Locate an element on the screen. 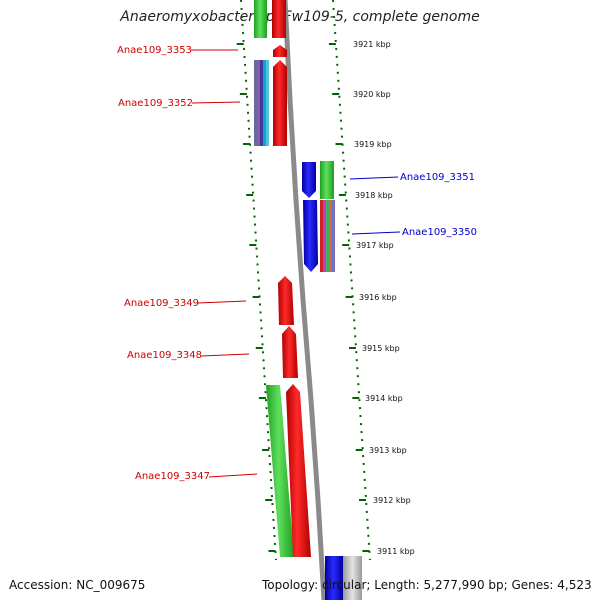 This screenshot has height=600, width=600. kbp-label: 3914 kbp is located at coordinates (384, 398).